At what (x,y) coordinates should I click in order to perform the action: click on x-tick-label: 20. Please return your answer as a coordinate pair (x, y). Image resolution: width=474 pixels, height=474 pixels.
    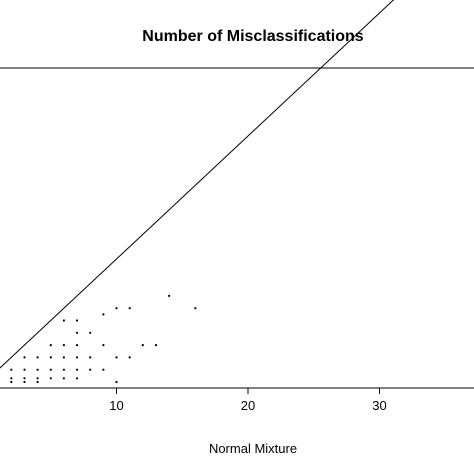
    Looking at the image, I should click on (248, 405).